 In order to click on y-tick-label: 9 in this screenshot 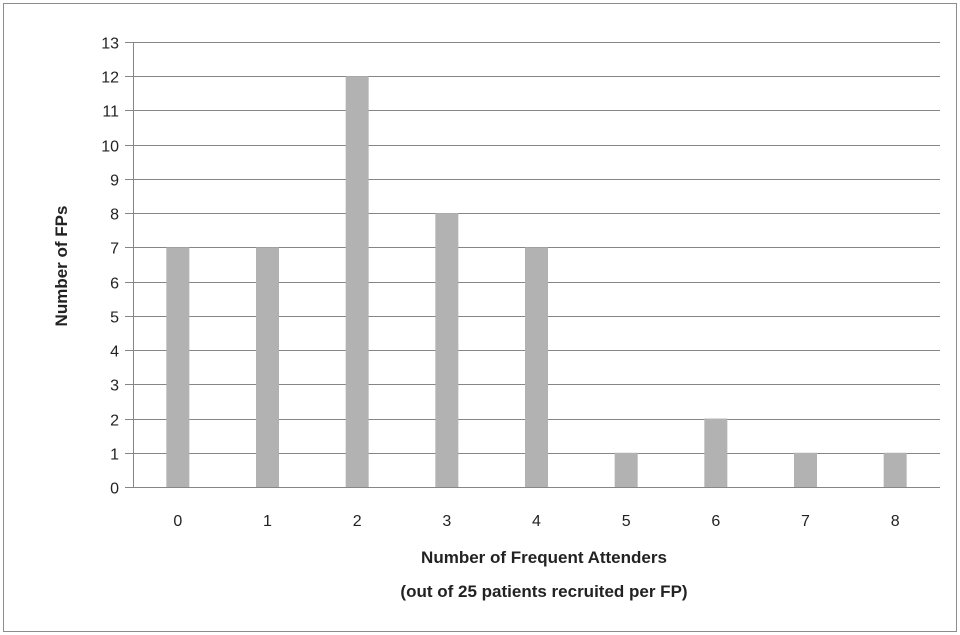, I will do `click(114, 181)`.